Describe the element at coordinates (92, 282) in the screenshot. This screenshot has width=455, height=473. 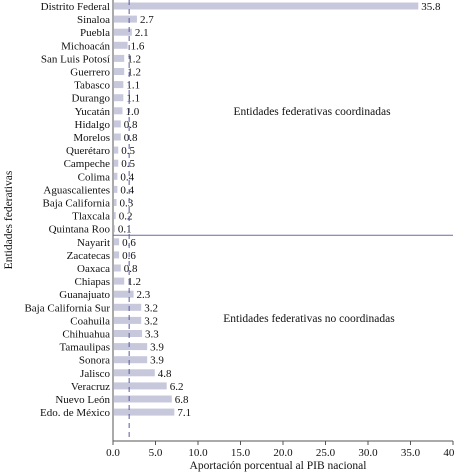
I see `category-label: Chiapas` at that location.